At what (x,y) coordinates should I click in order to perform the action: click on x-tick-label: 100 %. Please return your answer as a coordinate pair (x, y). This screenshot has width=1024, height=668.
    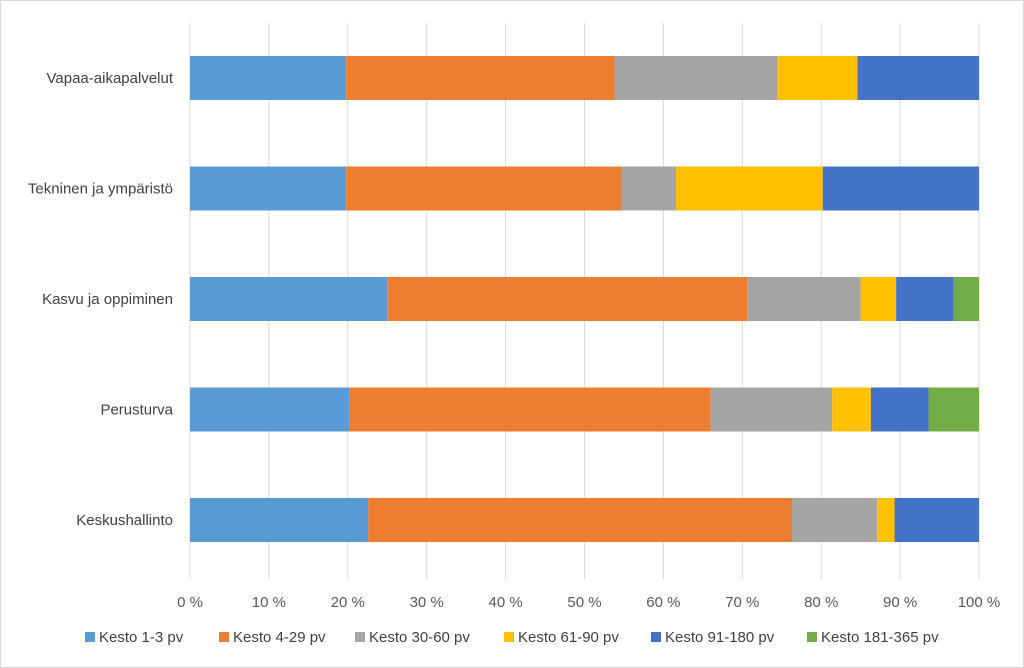
    Looking at the image, I should click on (979, 602).